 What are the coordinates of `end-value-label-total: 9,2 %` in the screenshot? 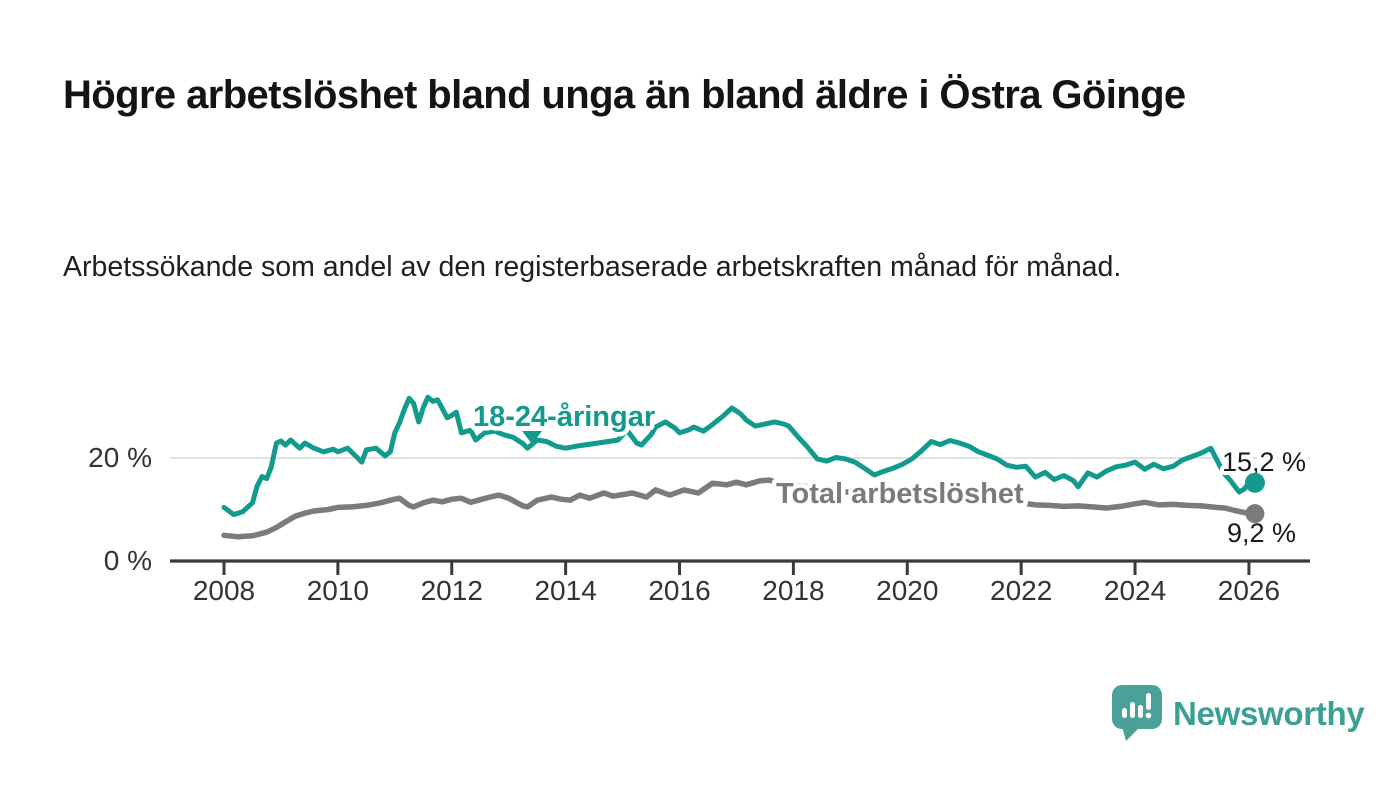 It's located at (1261, 533).